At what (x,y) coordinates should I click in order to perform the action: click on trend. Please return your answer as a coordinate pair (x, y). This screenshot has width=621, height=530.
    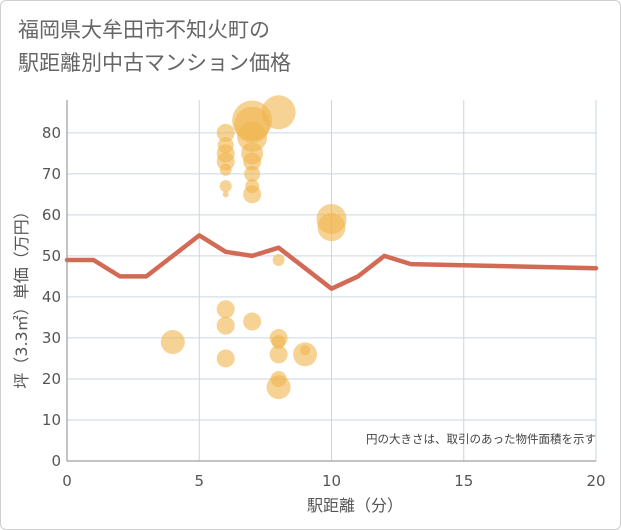
    Looking at the image, I should click on (331, 262).